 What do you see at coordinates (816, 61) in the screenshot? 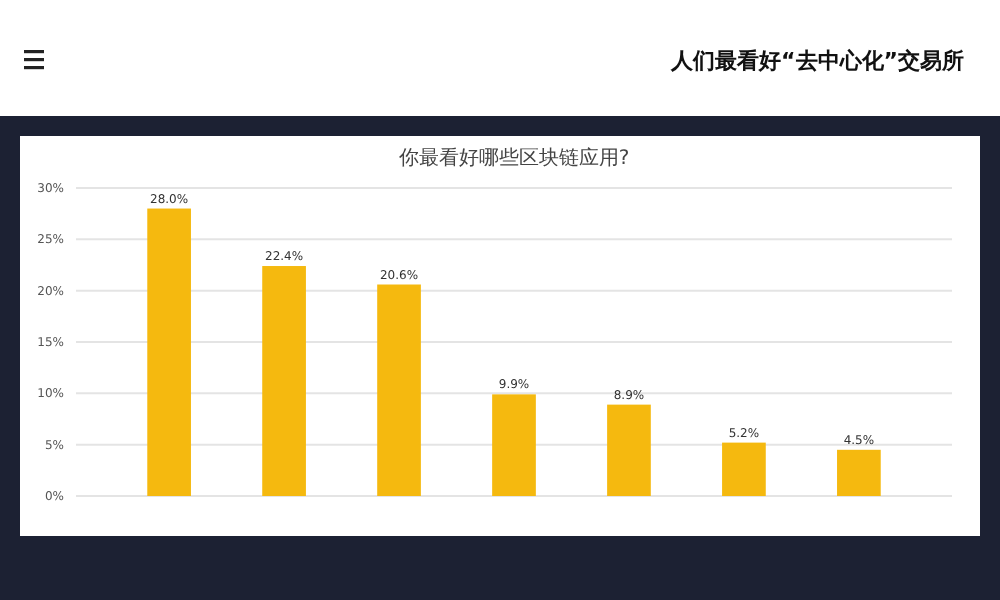
I see `text: 人们最看好“去中心化”交易所` at bounding box center [816, 61].